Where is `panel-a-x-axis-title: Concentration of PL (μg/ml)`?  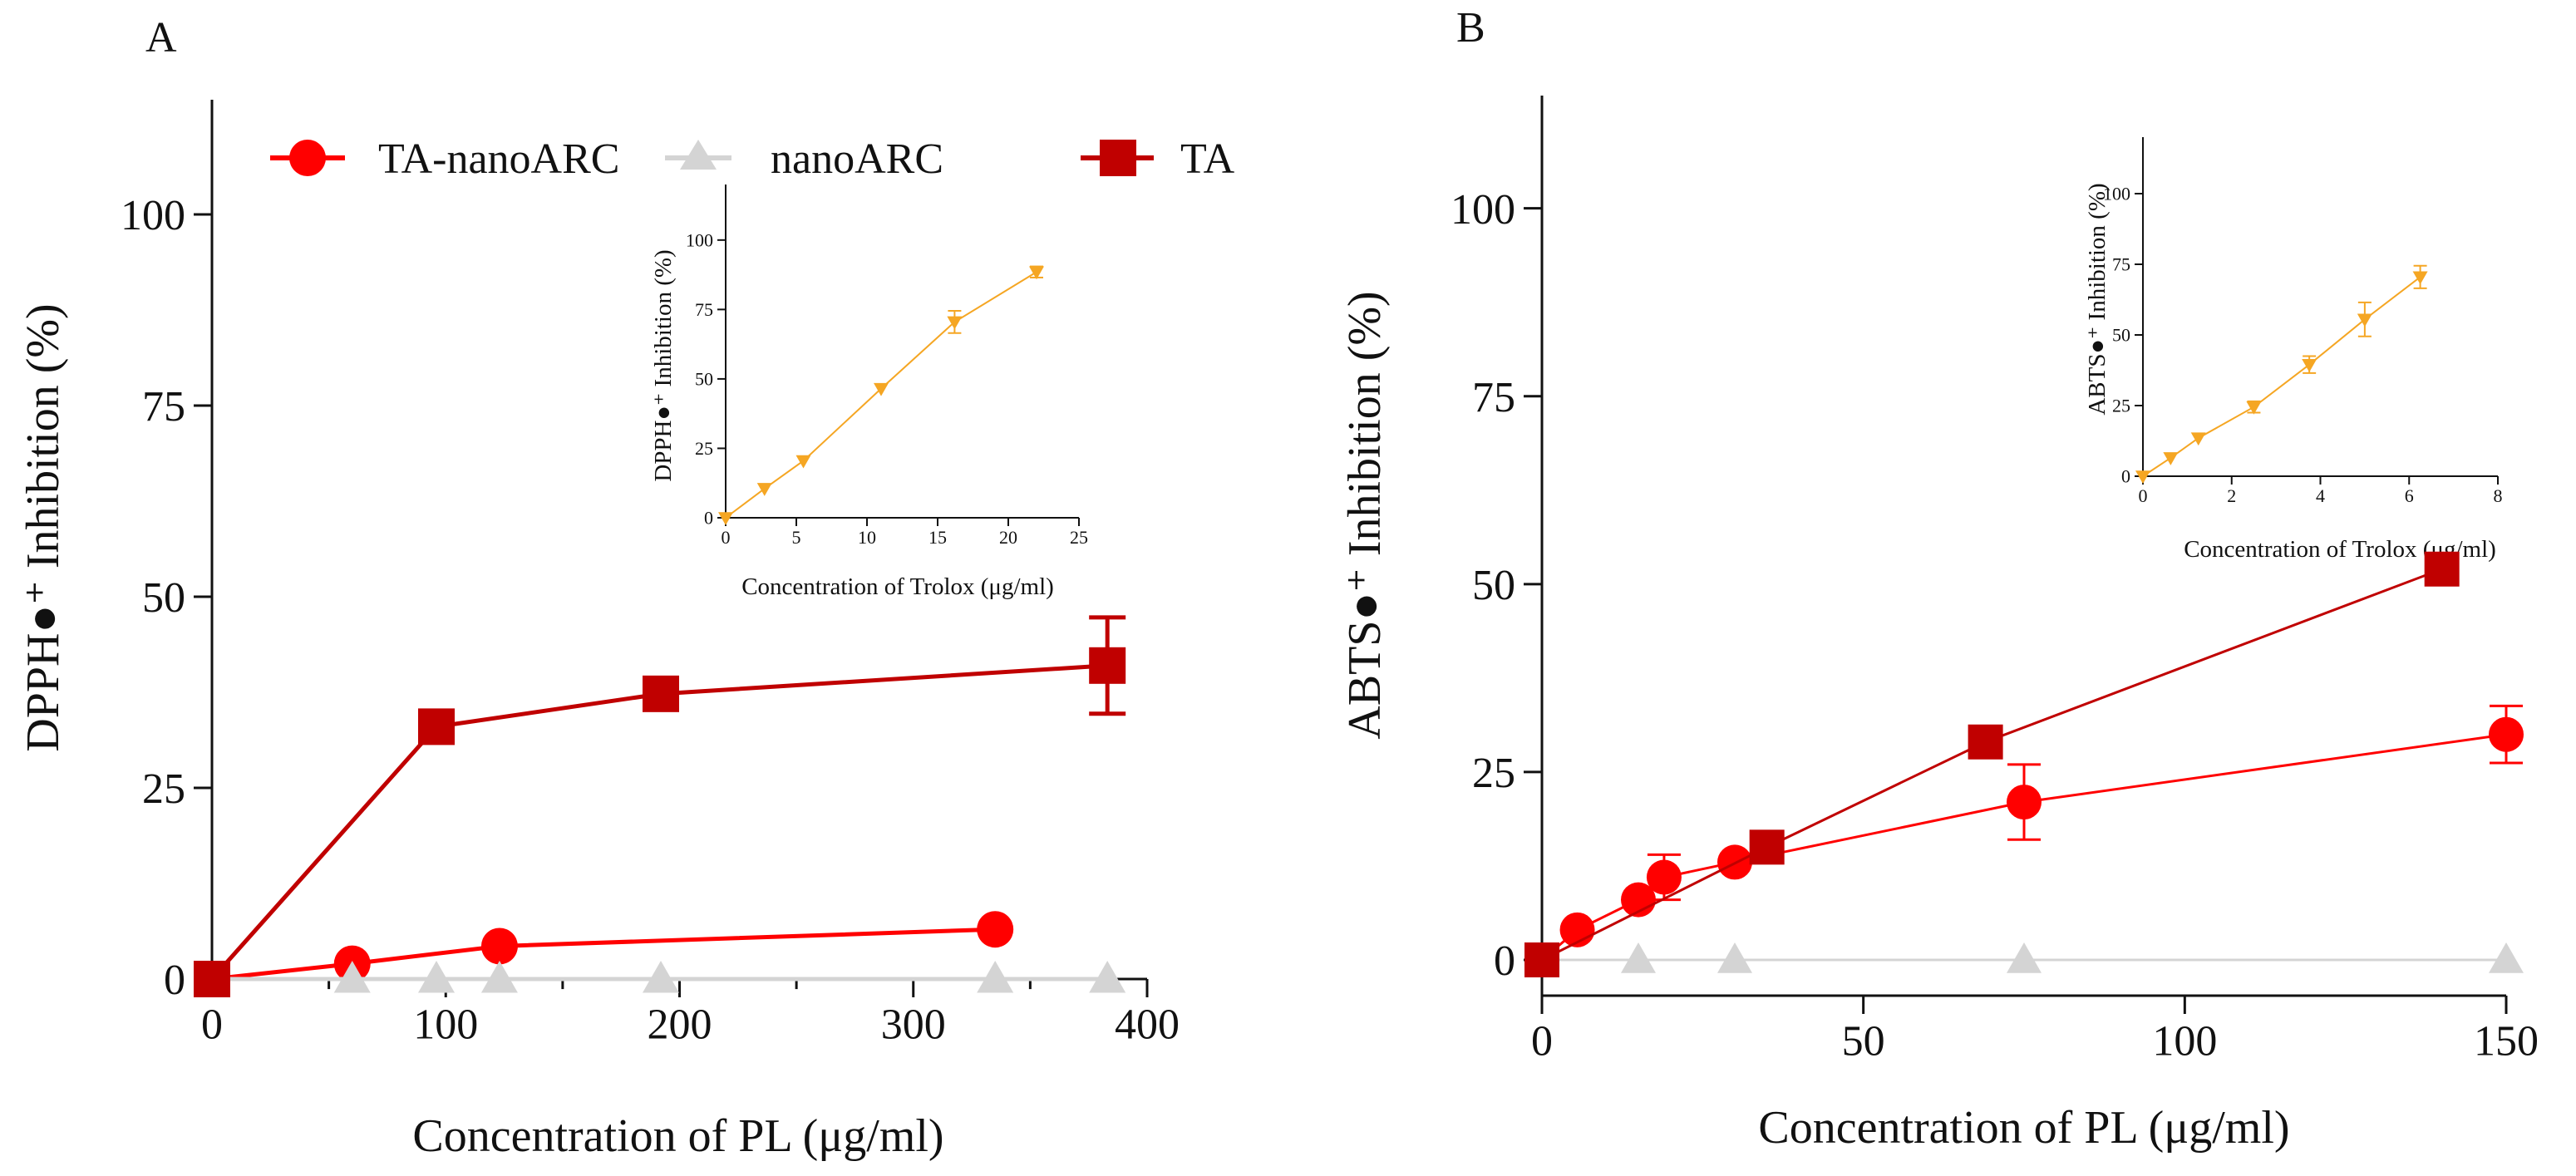 panel-a-x-axis-title: Concentration of PL (μg/ml) is located at coordinates (677, 1136).